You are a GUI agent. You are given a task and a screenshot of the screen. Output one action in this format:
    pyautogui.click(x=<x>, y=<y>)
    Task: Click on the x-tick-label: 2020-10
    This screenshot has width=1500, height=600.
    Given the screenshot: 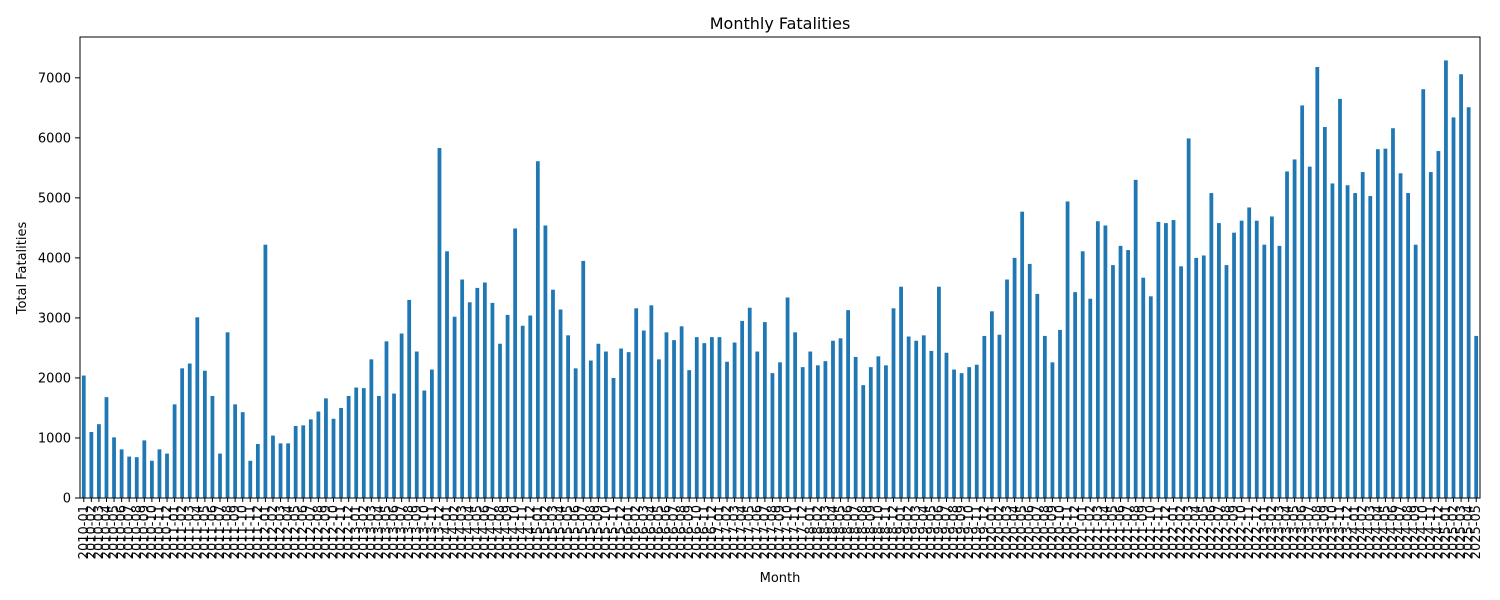 What is the action you would take?
    pyautogui.click(x=1060, y=532)
    